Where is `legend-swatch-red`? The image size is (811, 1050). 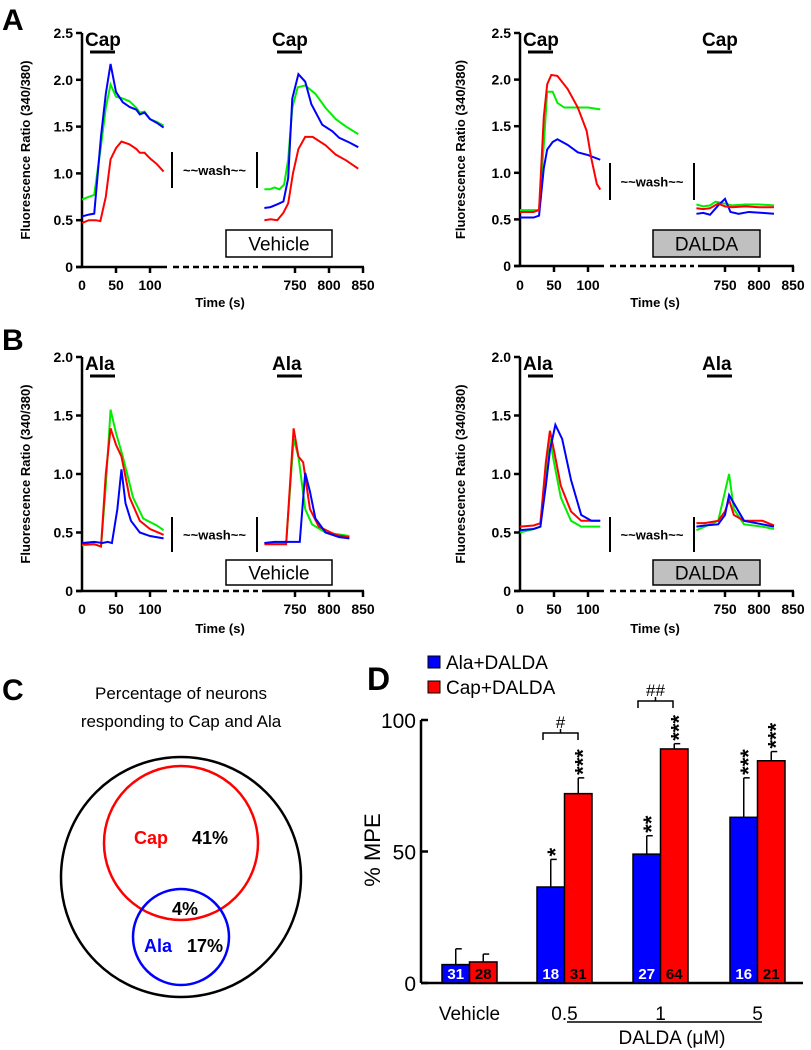 legend-swatch-red is located at coordinates (434, 687).